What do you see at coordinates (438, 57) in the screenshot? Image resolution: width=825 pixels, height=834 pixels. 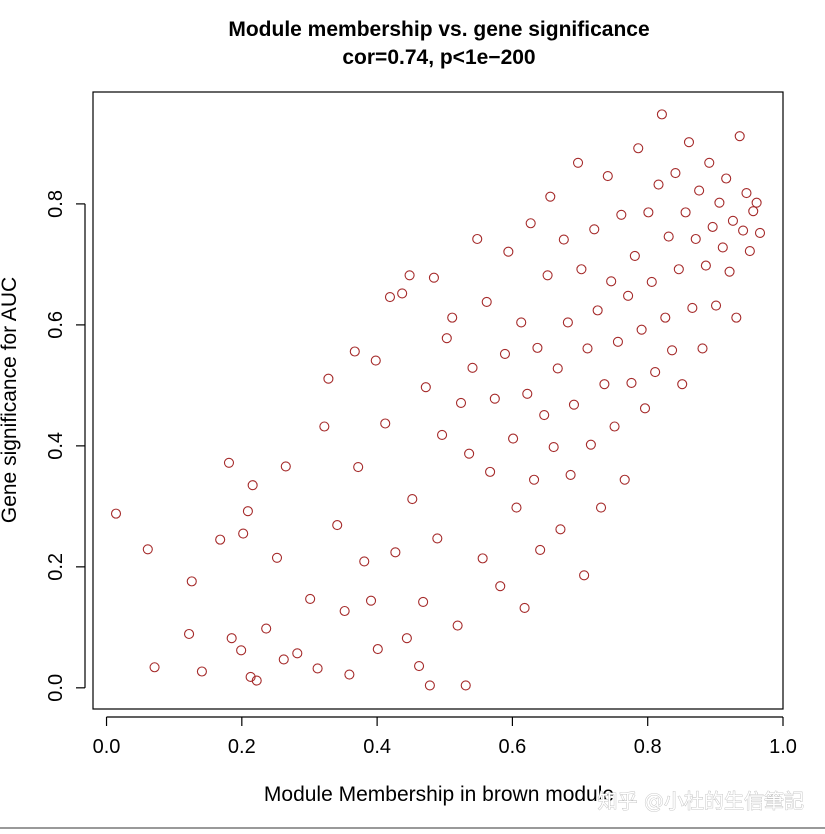 I see `chart-subtitle: cor=0.74, p<1e−200` at bounding box center [438, 57].